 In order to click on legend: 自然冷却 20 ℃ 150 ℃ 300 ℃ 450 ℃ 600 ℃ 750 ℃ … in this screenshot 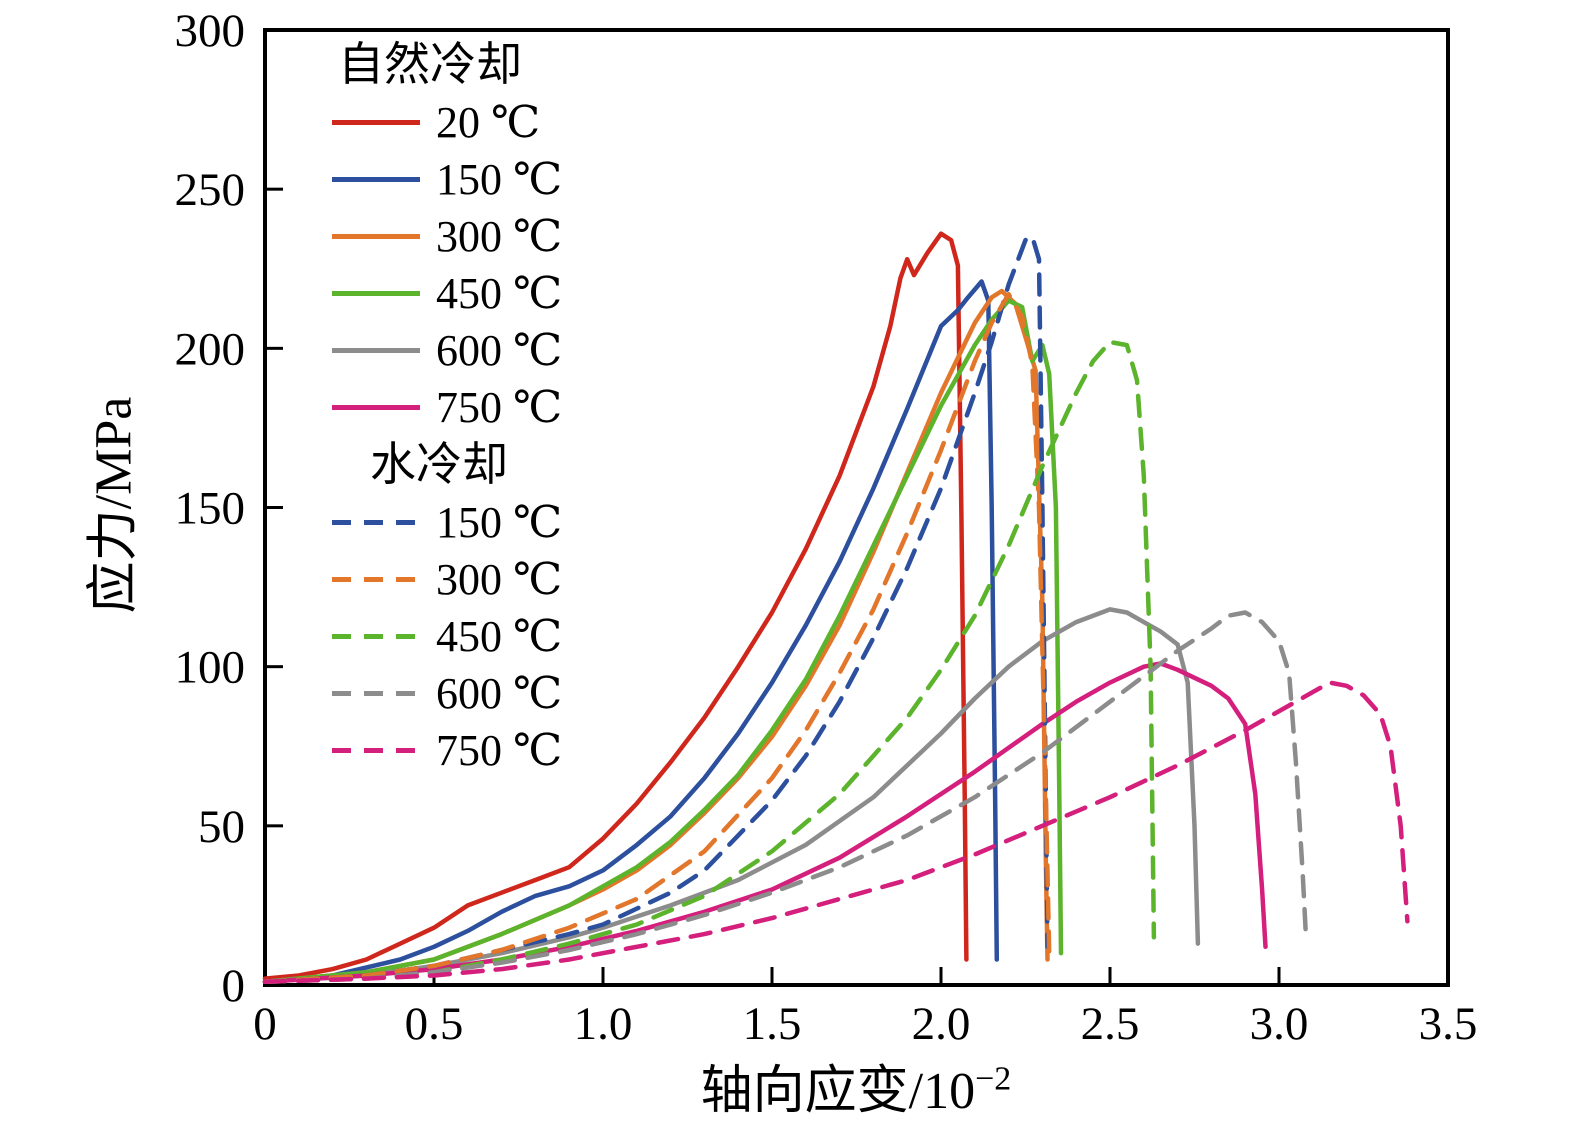, I will do `click(447, 407)`.